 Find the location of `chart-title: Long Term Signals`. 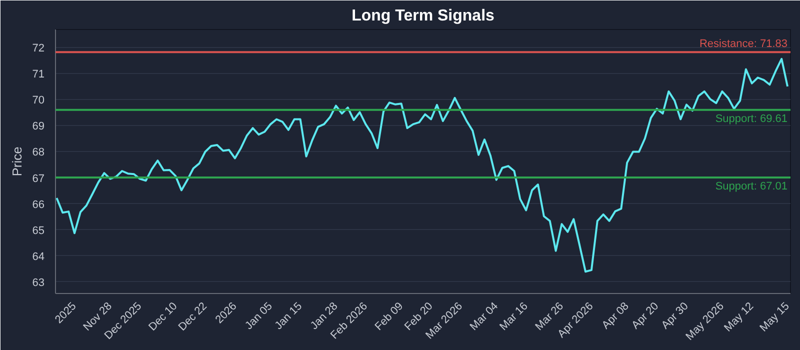

chart-title: Long Term Signals is located at coordinates (423, 16).